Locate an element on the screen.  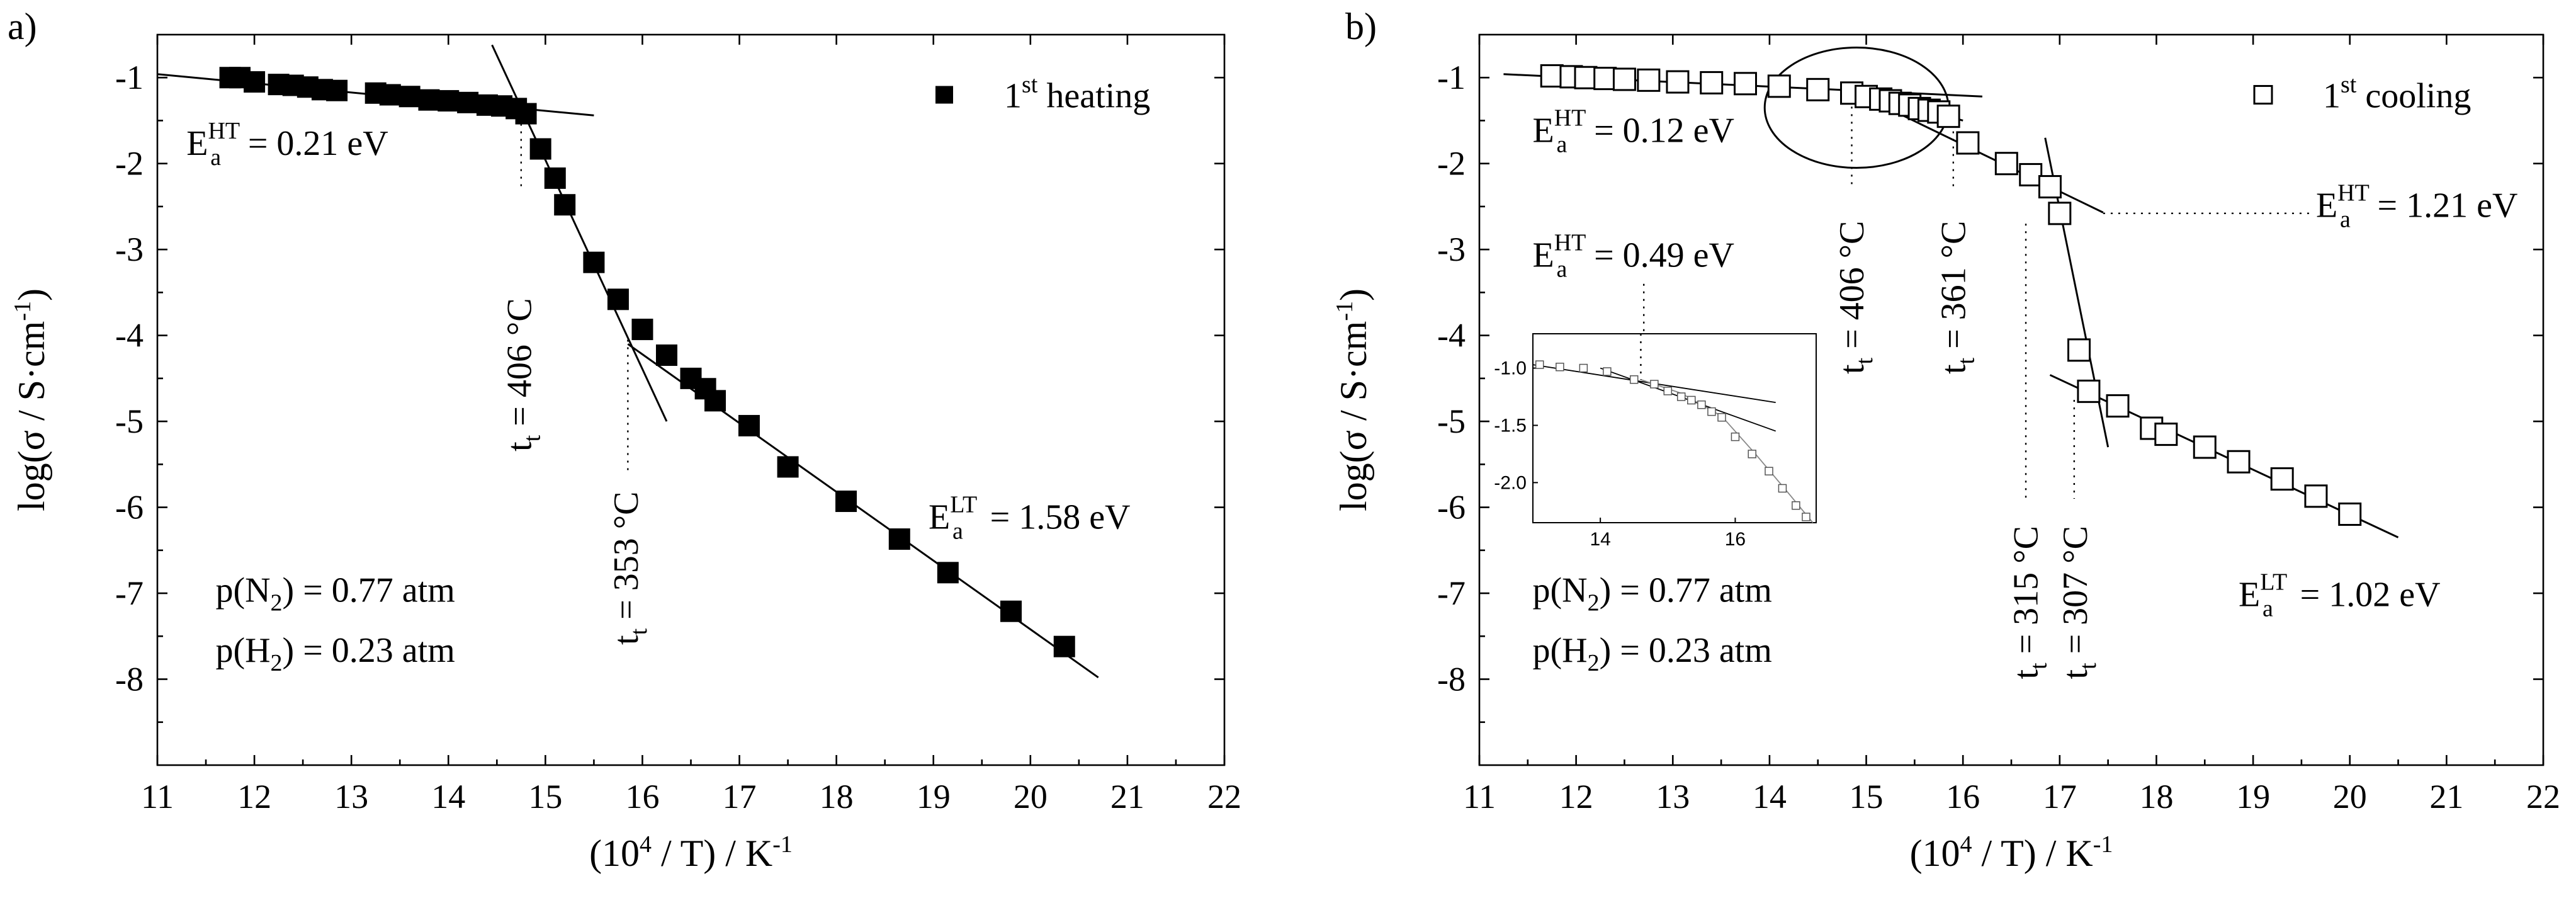
x-tick-label: 16 is located at coordinates (642, 797).